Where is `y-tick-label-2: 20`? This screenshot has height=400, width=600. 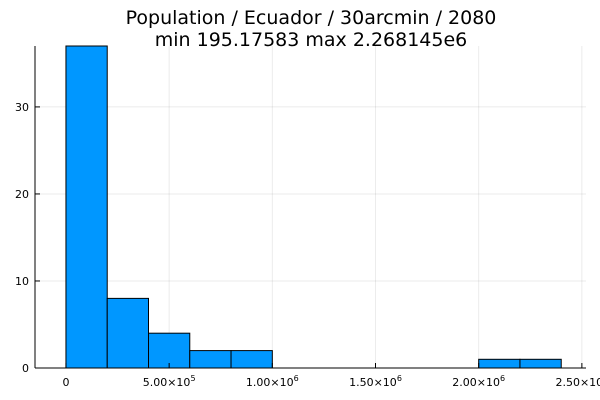
y-tick-label-2: 20 is located at coordinates (22, 194).